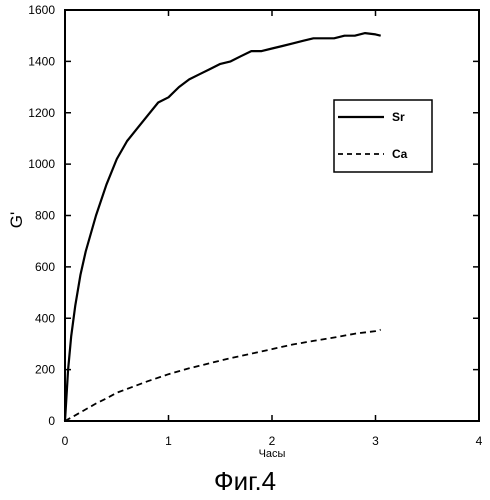 This screenshot has width=490, height=500. I want to click on y-tick-label: 1400, so click(41, 61).